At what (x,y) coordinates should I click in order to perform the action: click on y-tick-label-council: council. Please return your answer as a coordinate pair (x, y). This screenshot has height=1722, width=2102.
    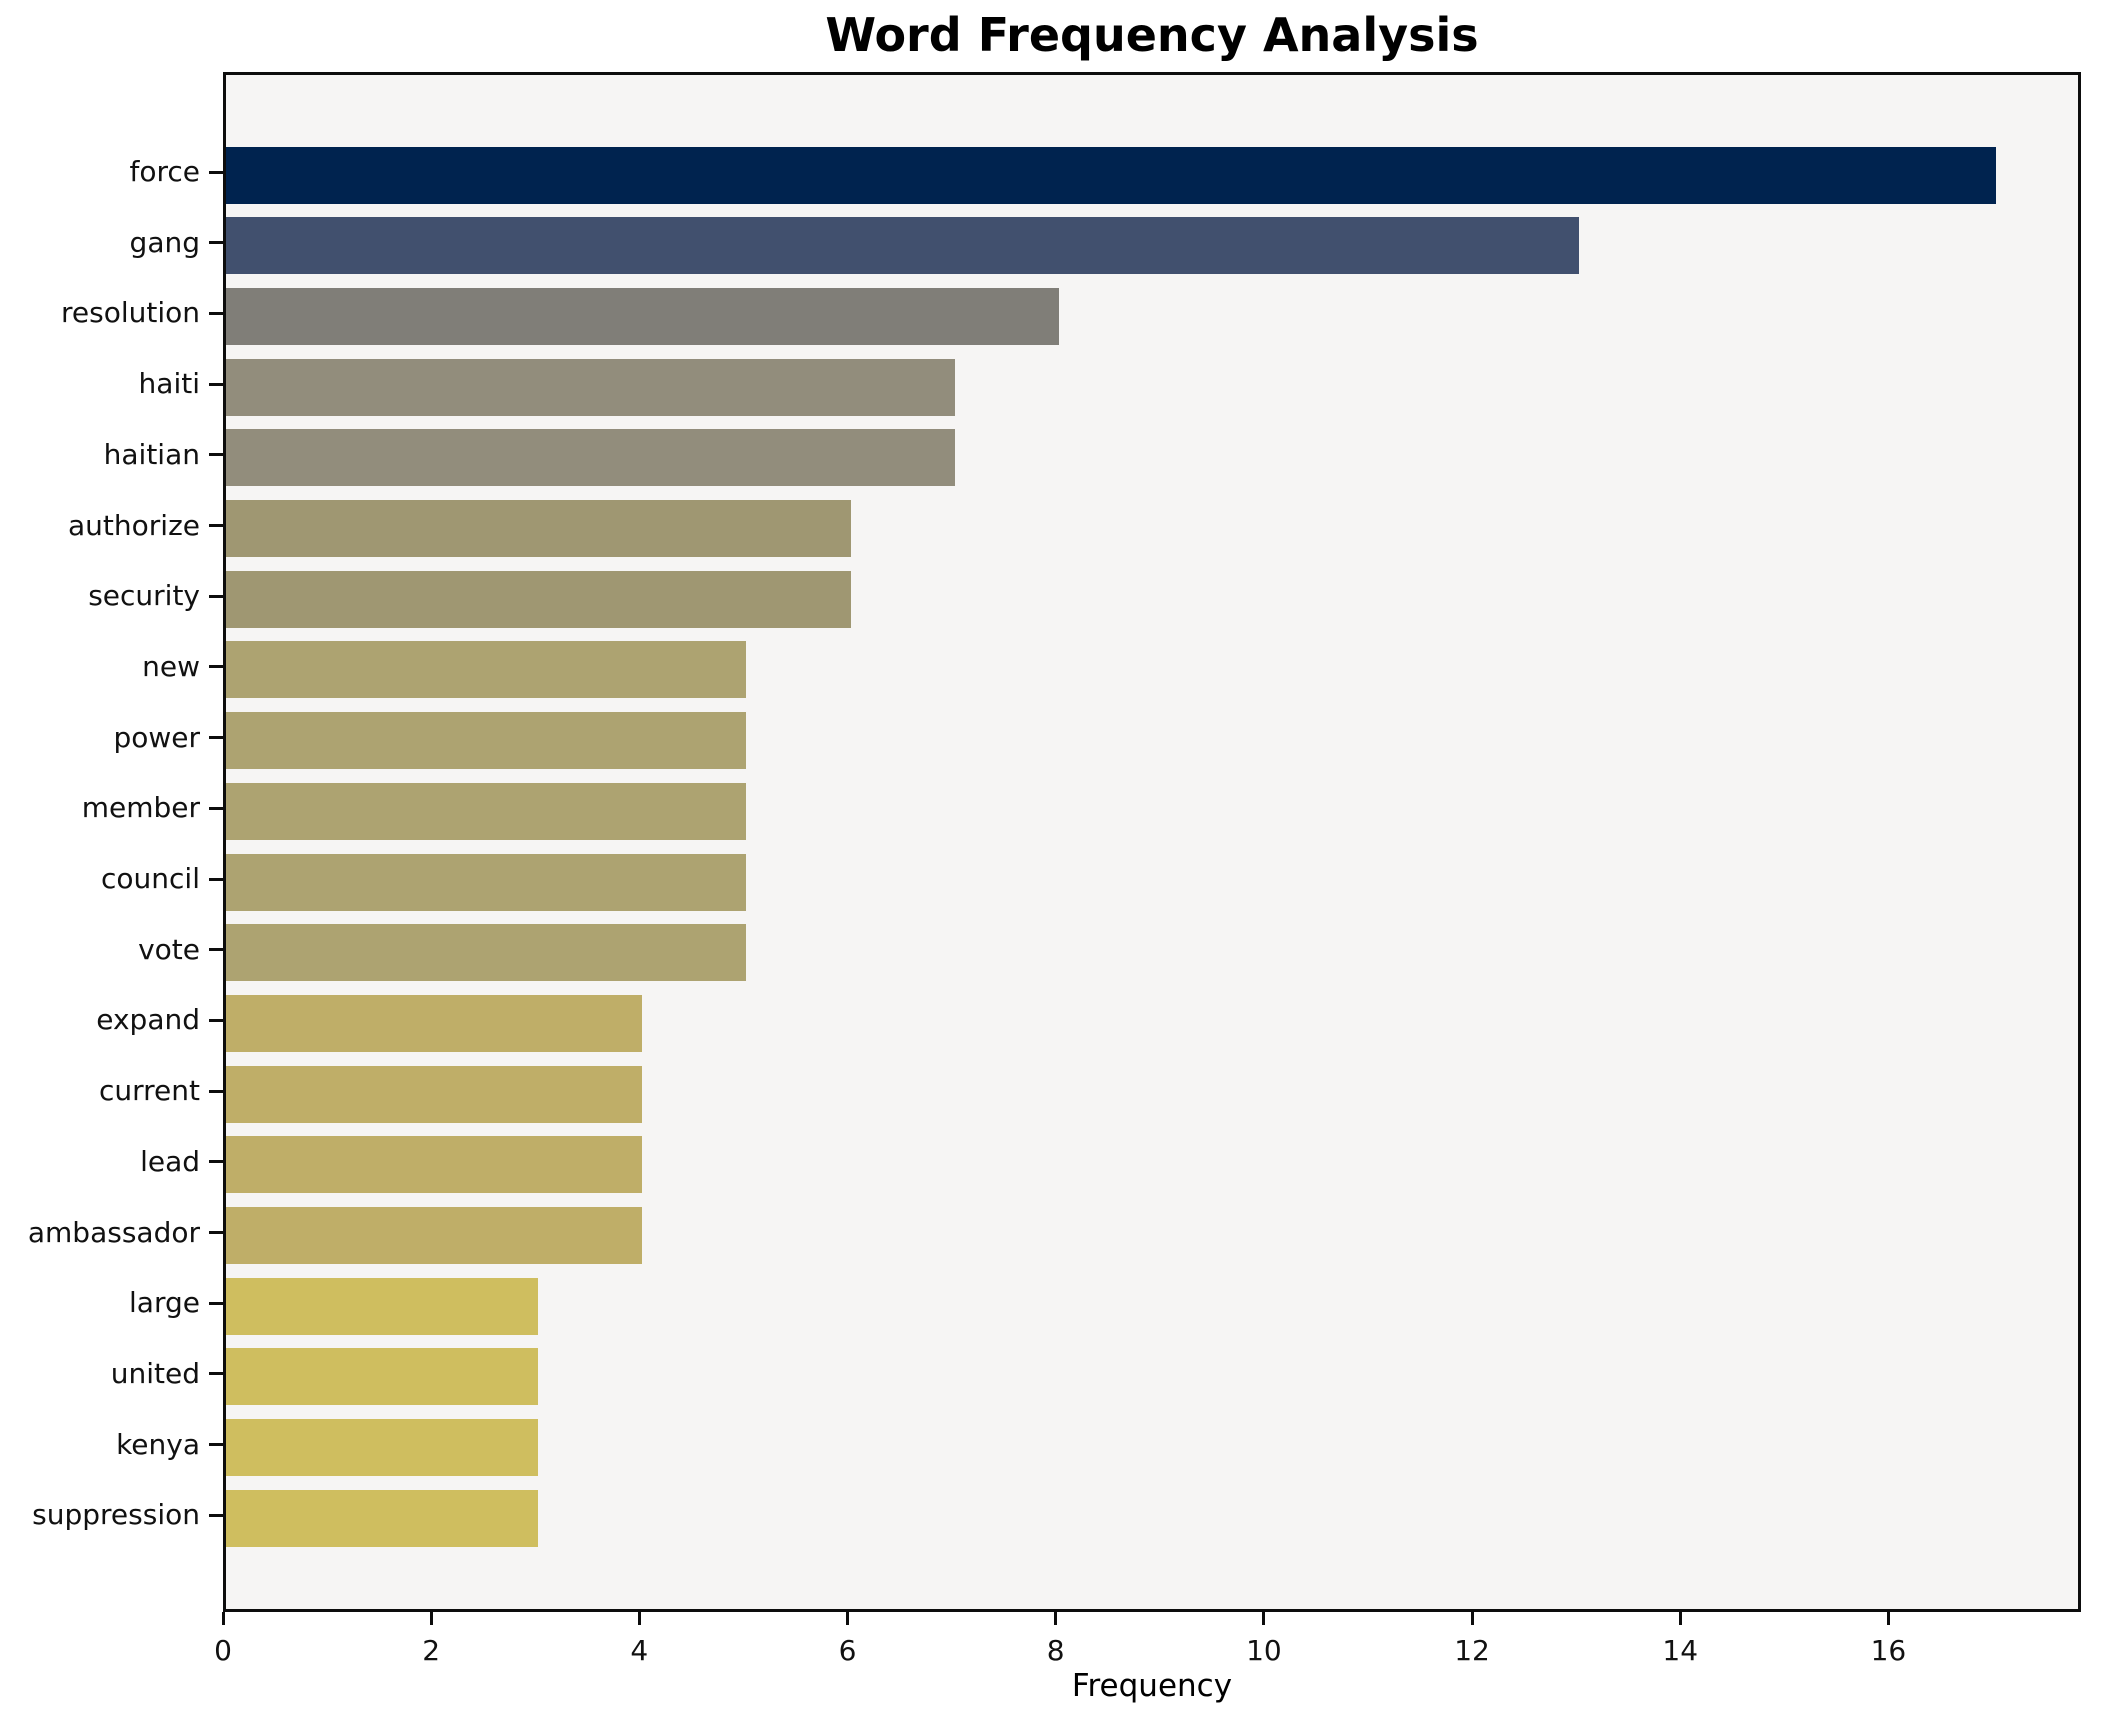
    Looking at the image, I should click on (150, 878).